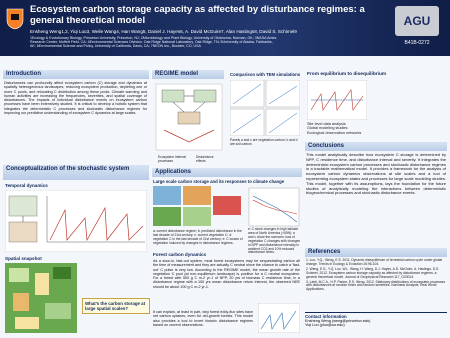 This screenshot has width=450, height=338. What do you see at coordinates (26, 185) in the screenshot?
I see `subheading: Temporal dynamics` at bounding box center [26, 185].